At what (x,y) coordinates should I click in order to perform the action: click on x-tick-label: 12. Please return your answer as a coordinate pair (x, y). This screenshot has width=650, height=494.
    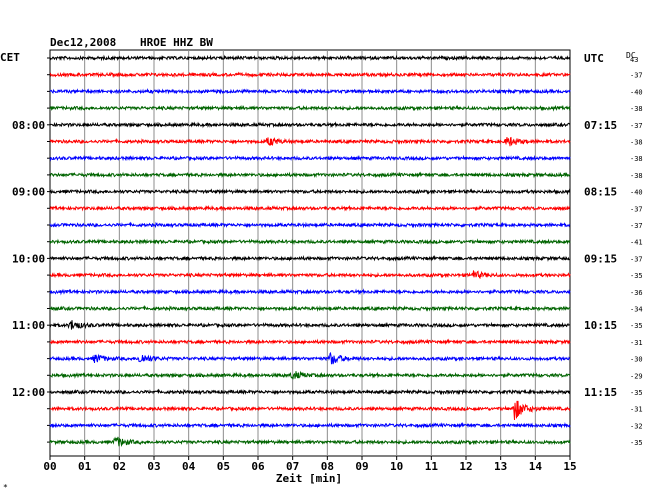
    Looking at the image, I should click on (465, 466).